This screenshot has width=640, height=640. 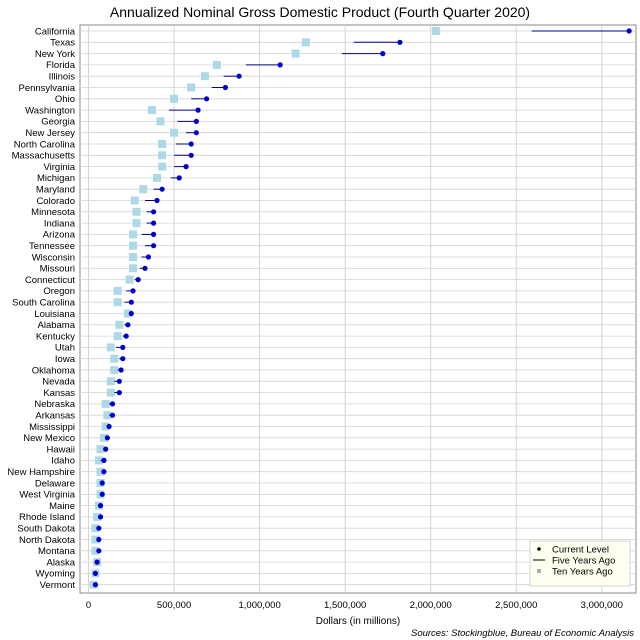 What do you see at coordinates (179, 178) in the screenshot?
I see `current-marker-michigan` at bounding box center [179, 178].